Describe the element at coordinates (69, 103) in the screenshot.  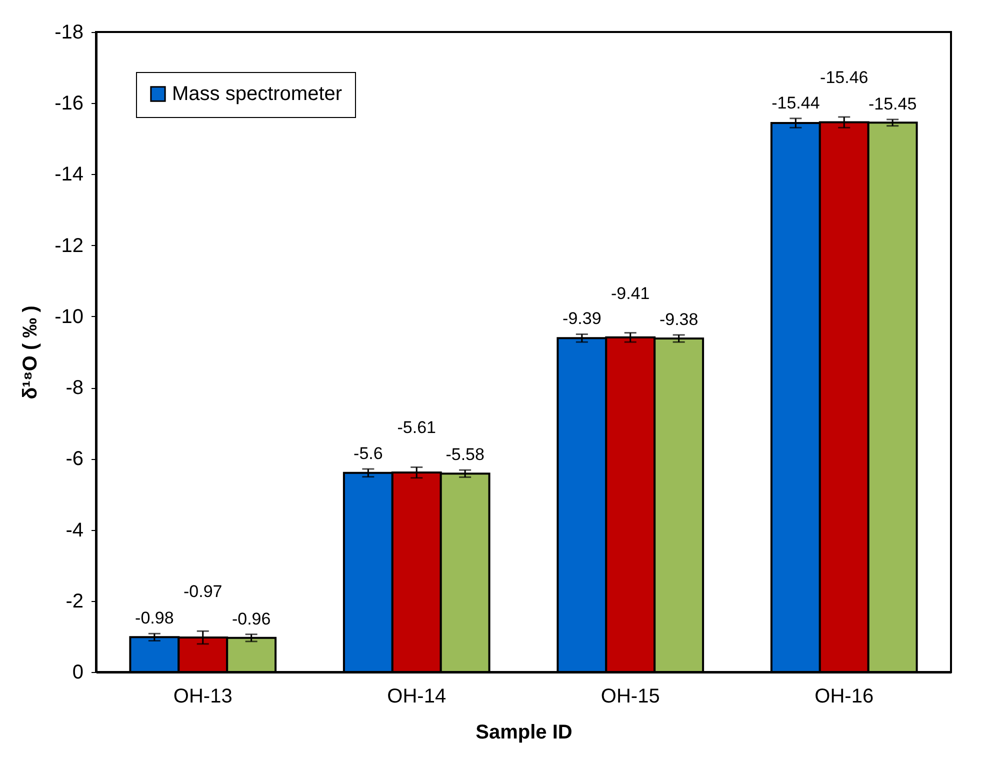
I see `y-tick-label: -16` at that location.